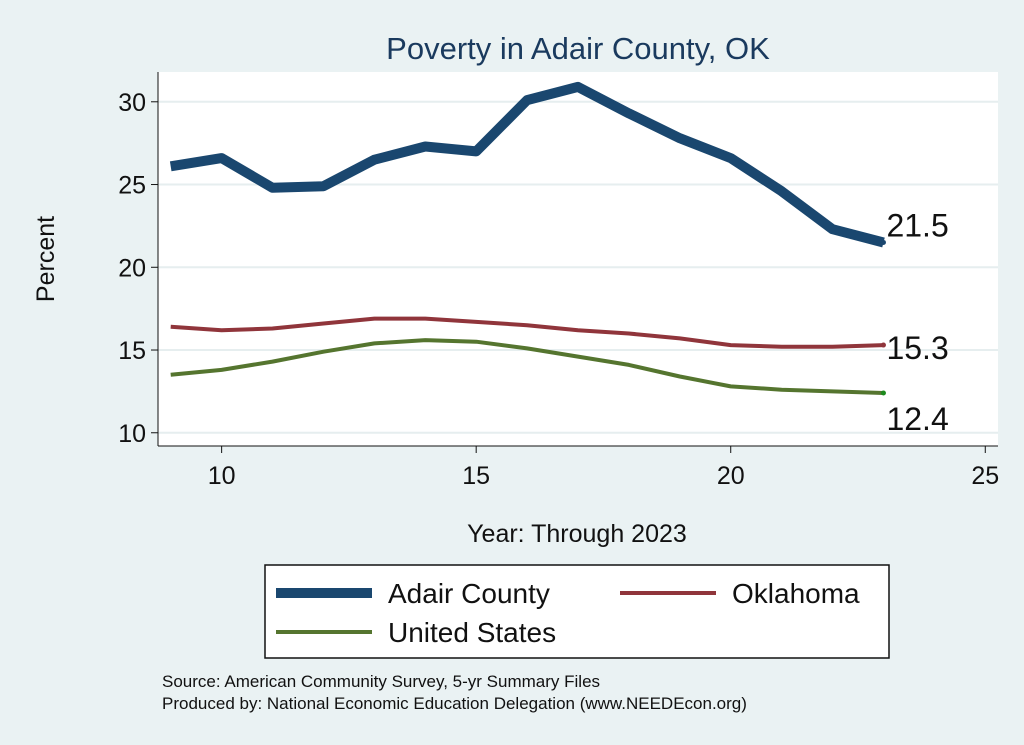  What do you see at coordinates (578, 48) in the screenshot?
I see `chart-title: Poverty in Adair County, OK` at bounding box center [578, 48].